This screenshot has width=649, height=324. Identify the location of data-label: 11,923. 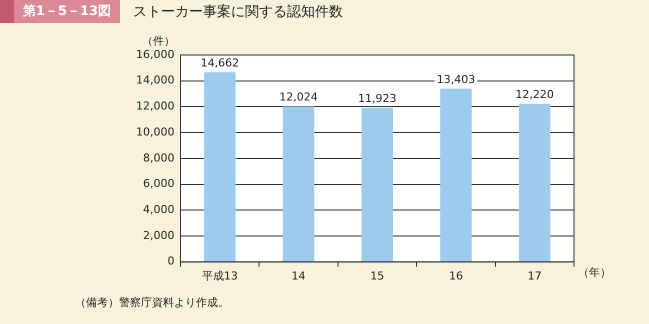
(377, 99).